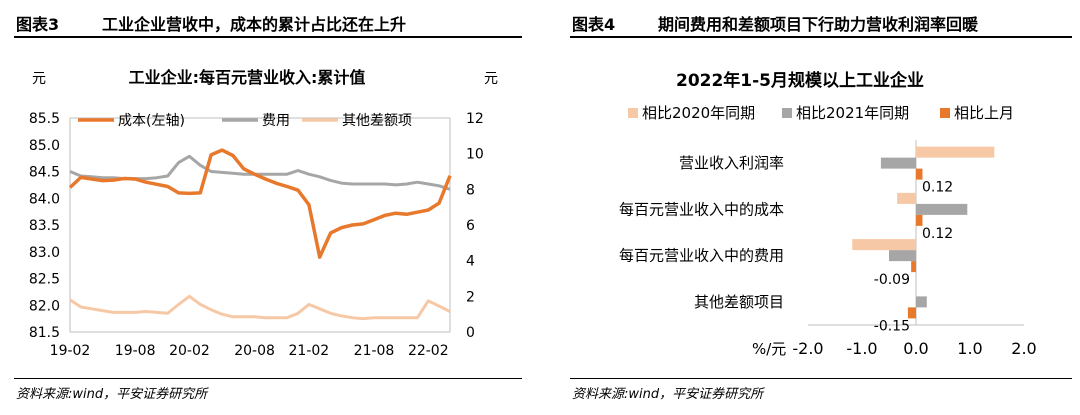 The width and height of the screenshot is (1080, 415). What do you see at coordinates (44, 280) in the screenshot?
I see `left-tick-label: 82.5` at bounding box center [44, 280].